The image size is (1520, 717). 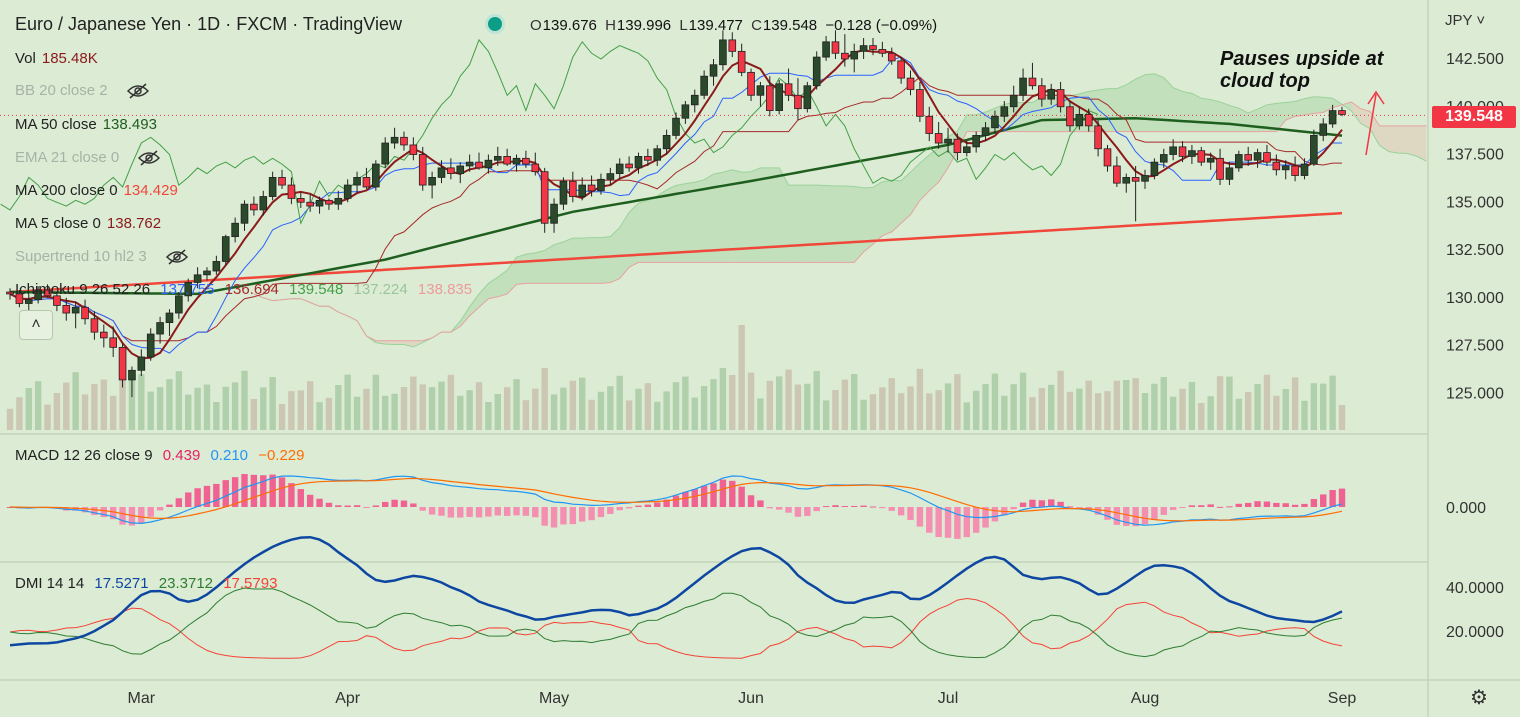 What do you see at coordinates (1475, 59) in the screenshot?
I see `price-tick-label: 142.500` at bounding box center [1475, 59].